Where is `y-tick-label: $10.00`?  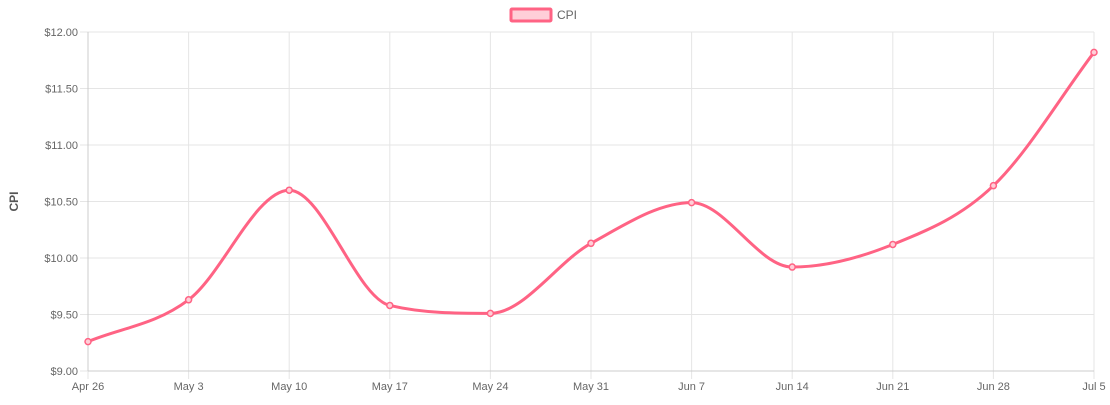
y-tick-label: $10.00 is located at coordinates (61, 259).